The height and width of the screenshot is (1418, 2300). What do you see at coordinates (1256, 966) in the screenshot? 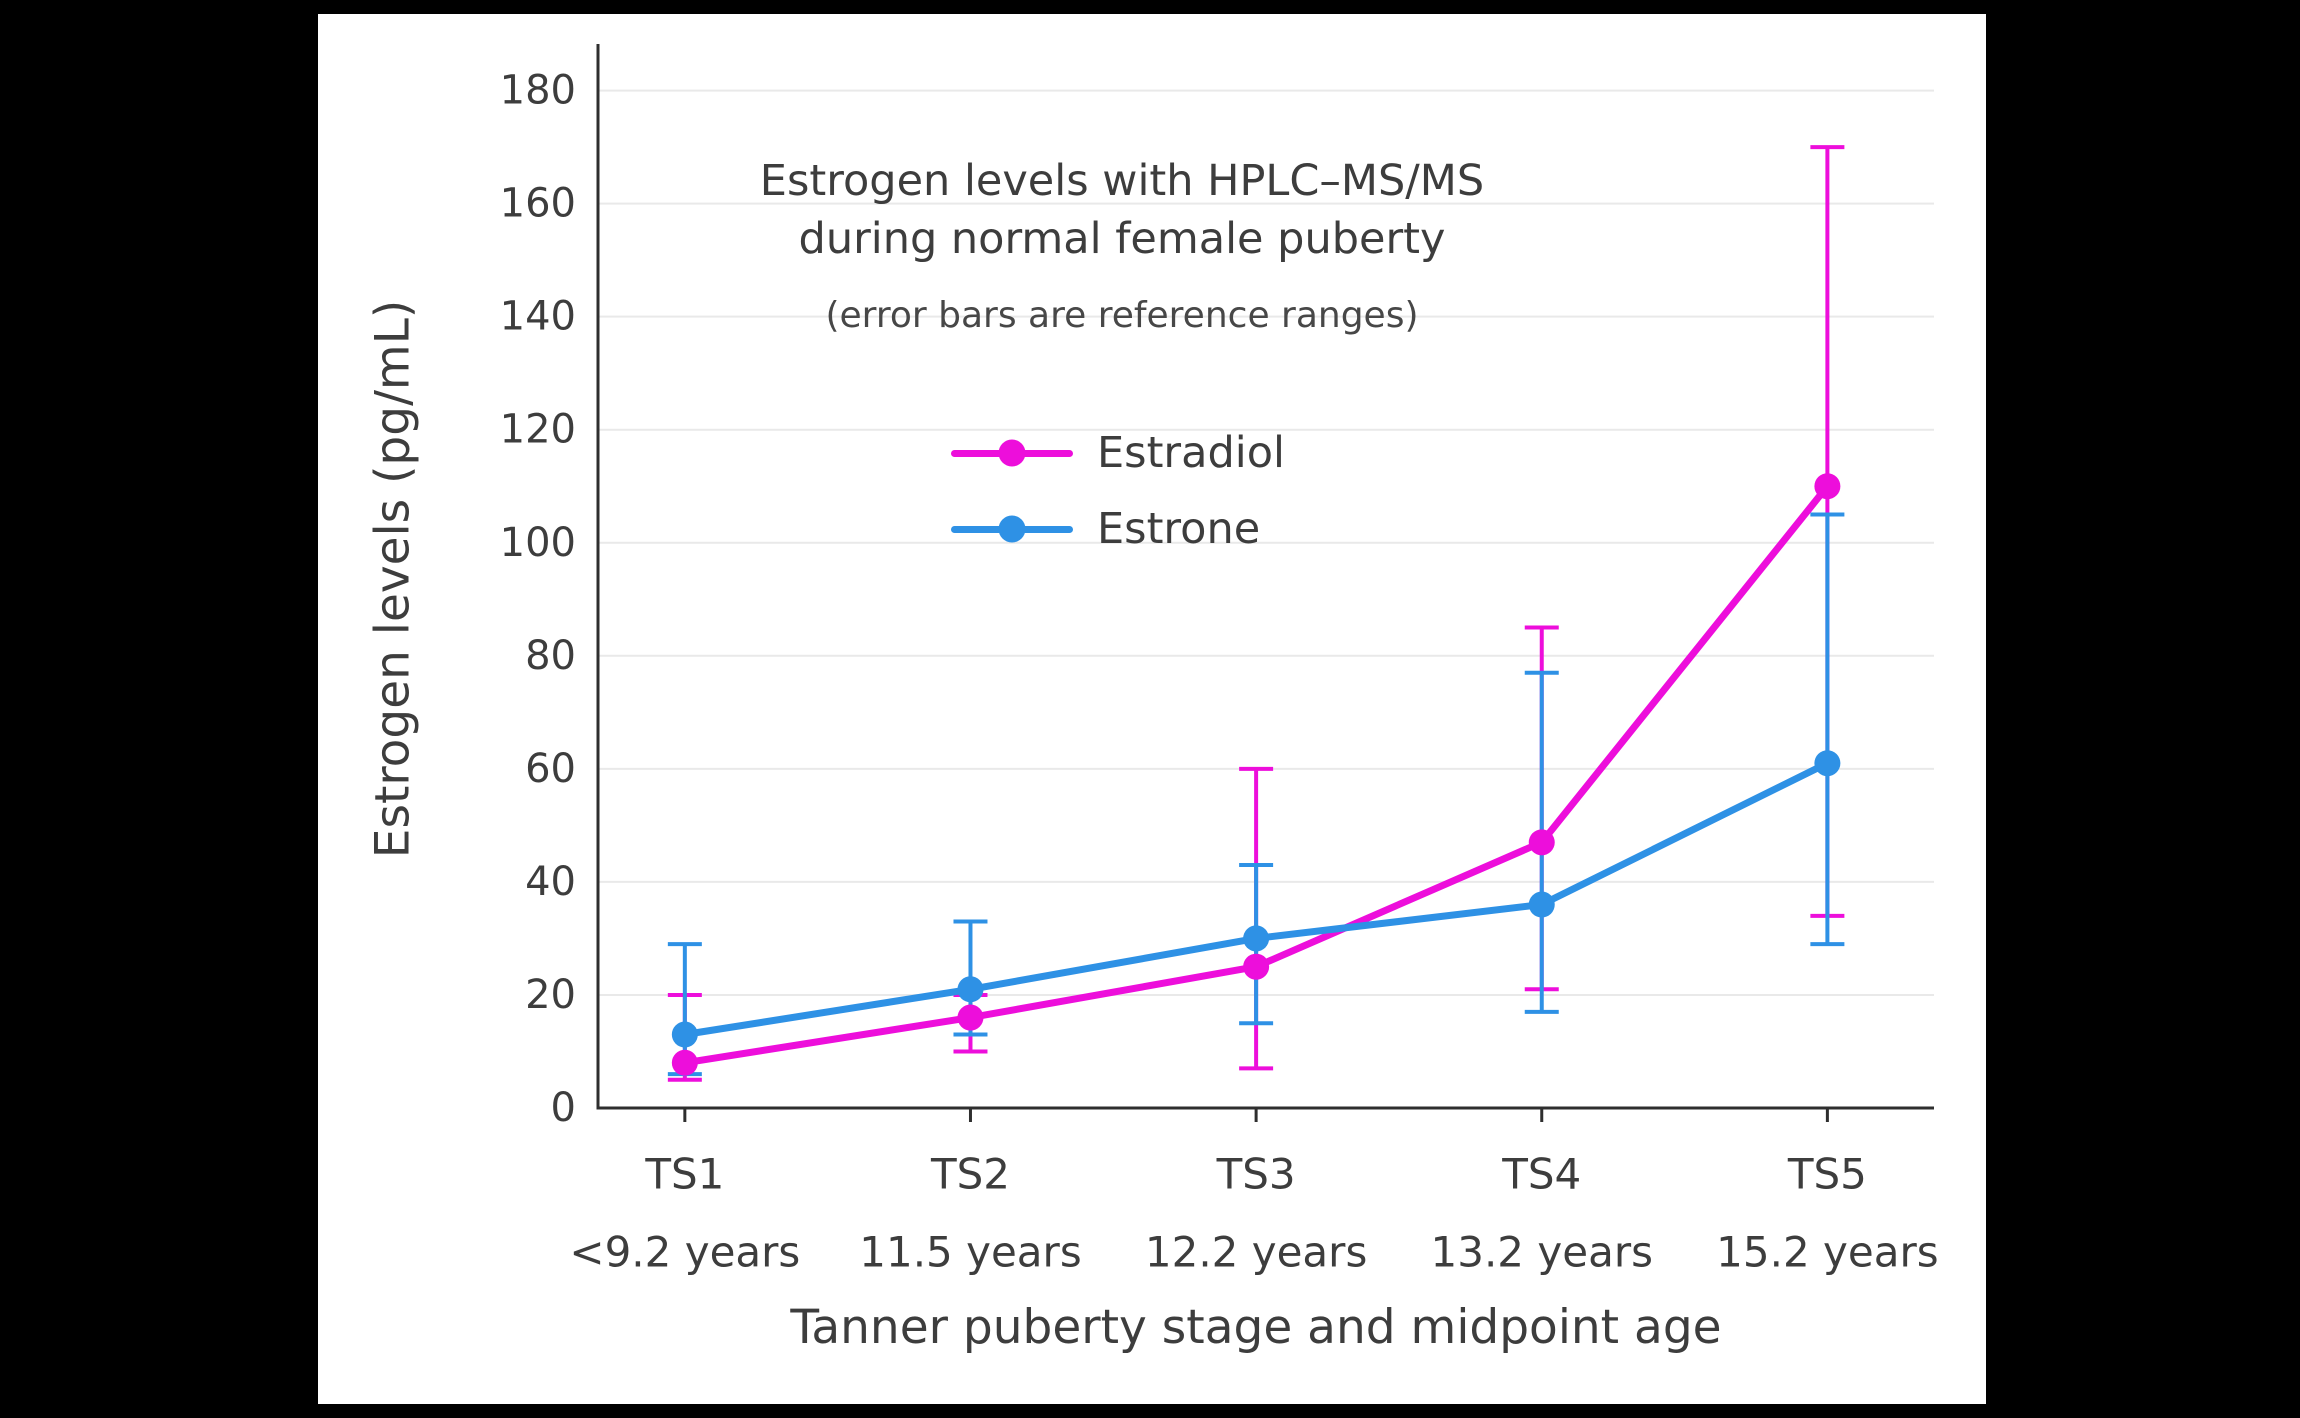
I see `estradiol-point-TS3` at bounding box center [1256, 966].